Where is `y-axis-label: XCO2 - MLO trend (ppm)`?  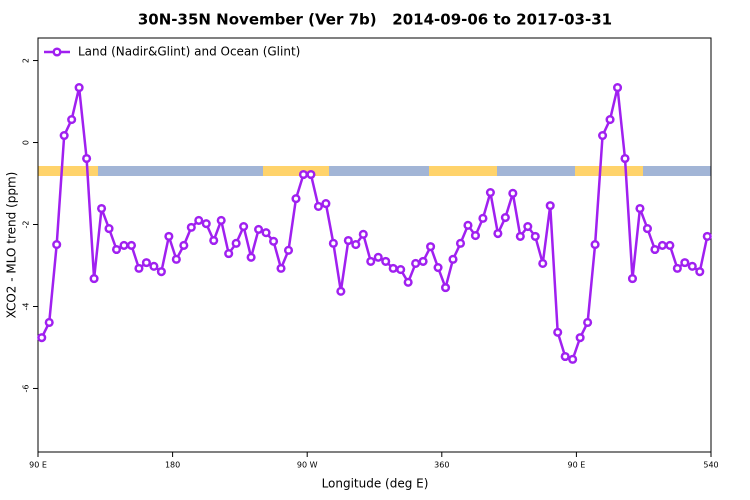
y-axis-label: XCO2 - MLO trend (ppm) is located at coordinates (12, 245).